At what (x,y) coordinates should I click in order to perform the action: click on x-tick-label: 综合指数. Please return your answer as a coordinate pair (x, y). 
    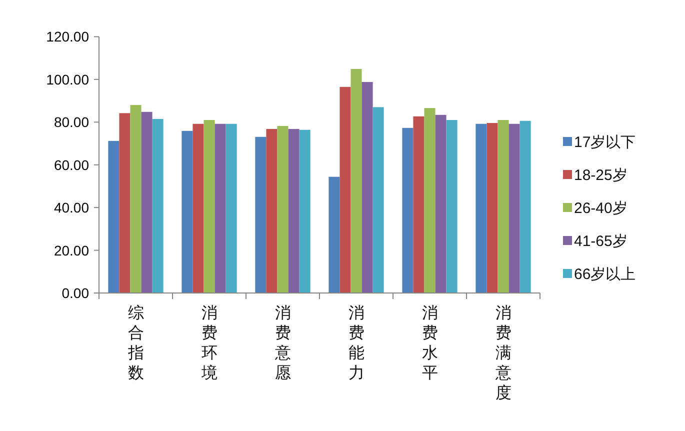
    Looking at the image, I should click on (135, 342).